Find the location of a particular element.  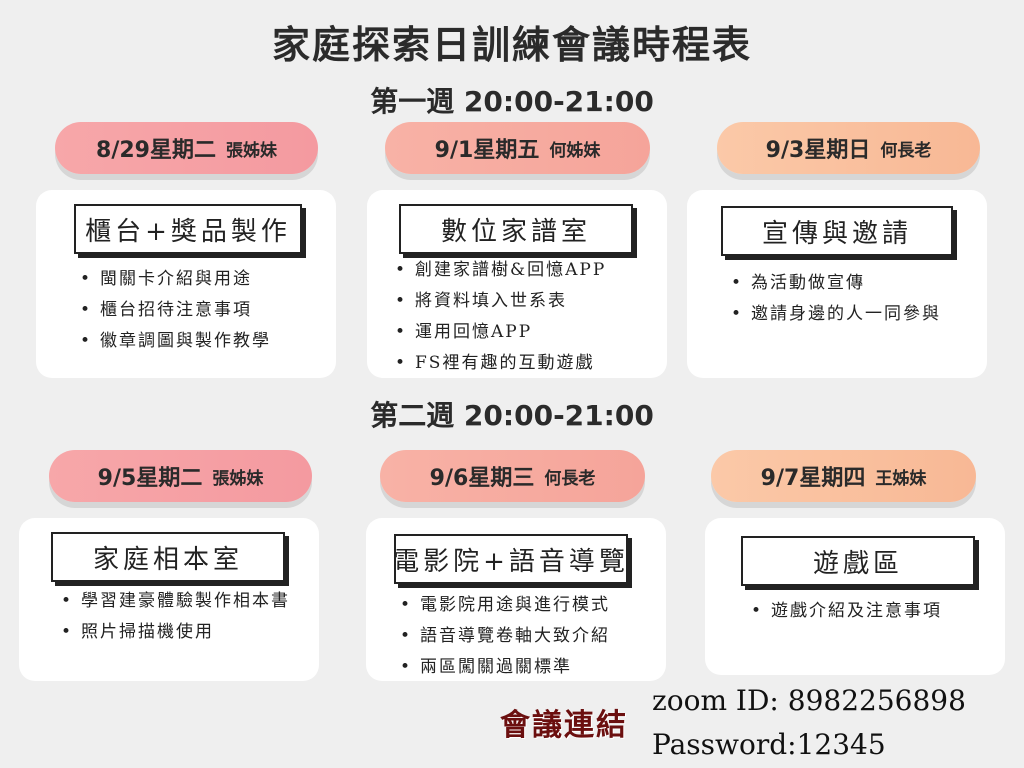

session-items: 創建家譜樹&回憶APP 將資料填入世系表 運用回憶APP FS裡有趣的互動遊戲 is located at coordinates (529, 317).